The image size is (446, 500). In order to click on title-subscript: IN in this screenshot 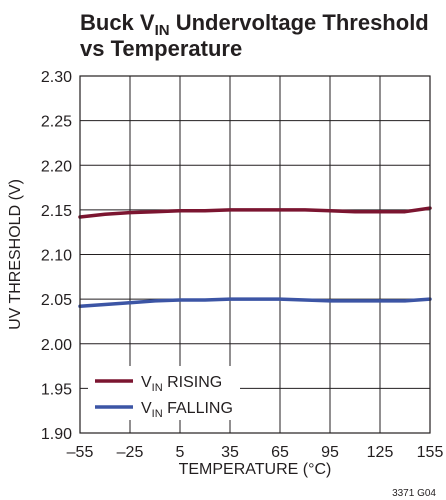, I will do `click(162, 30)`.